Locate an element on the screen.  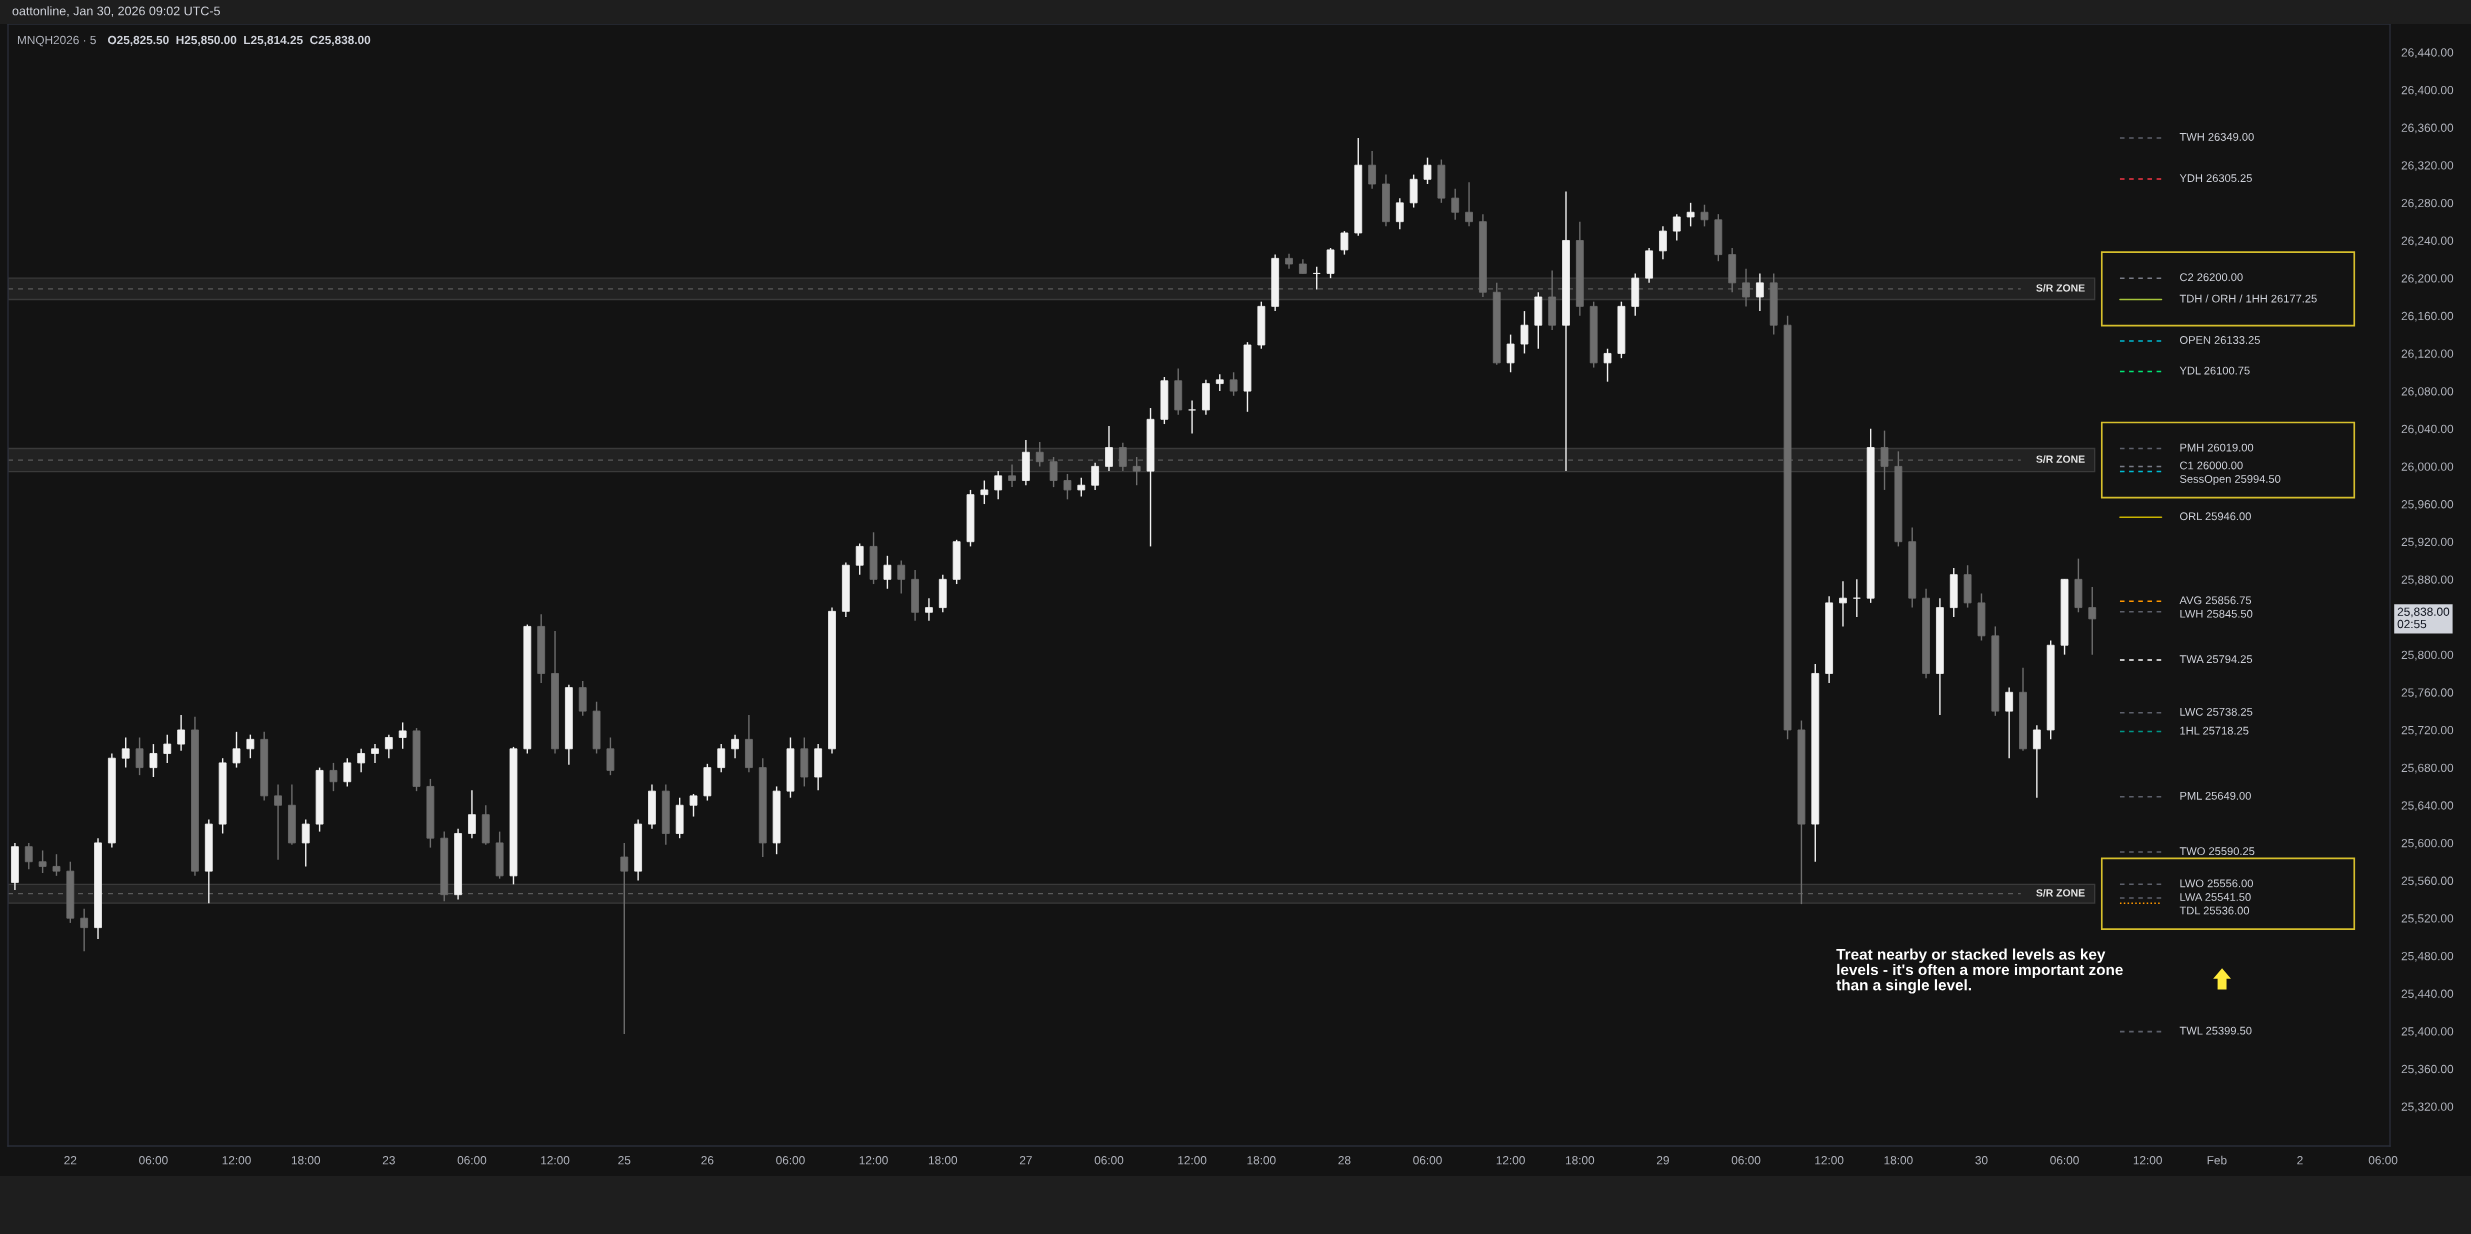
x-tick-label: 27 is located at coordinates (1025, 1160).